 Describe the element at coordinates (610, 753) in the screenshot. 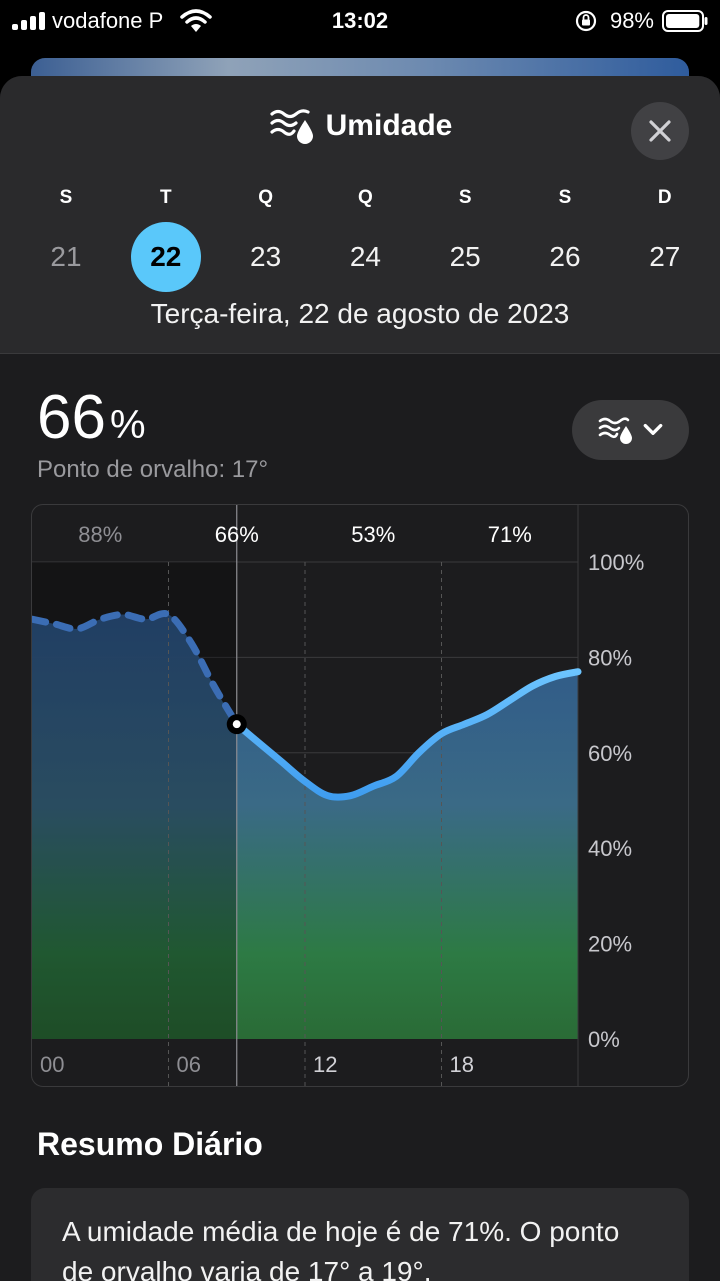

I see `y-tick-label: 60%` at that location.